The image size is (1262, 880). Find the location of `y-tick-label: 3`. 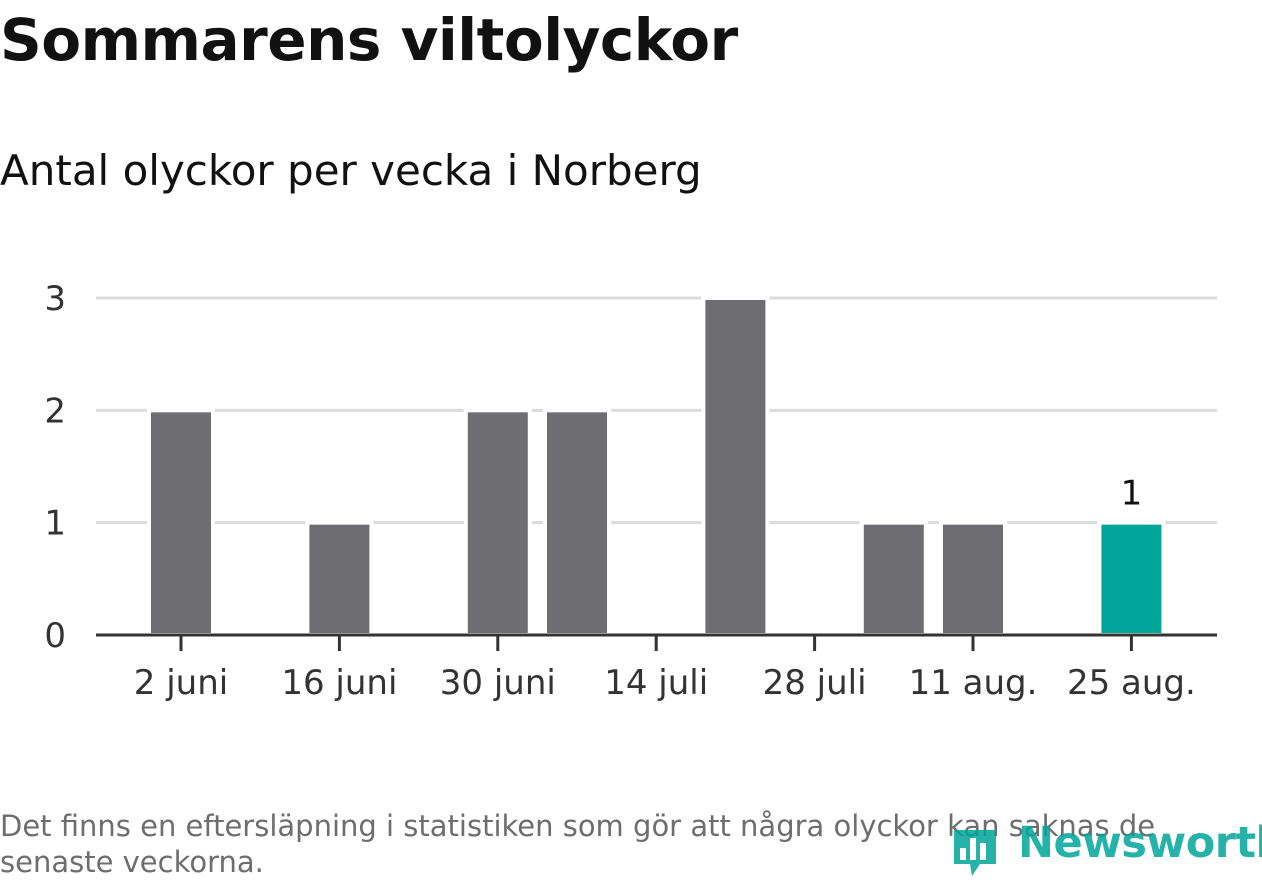

y-tick-label: 3 is located at coordinates (55, 299).